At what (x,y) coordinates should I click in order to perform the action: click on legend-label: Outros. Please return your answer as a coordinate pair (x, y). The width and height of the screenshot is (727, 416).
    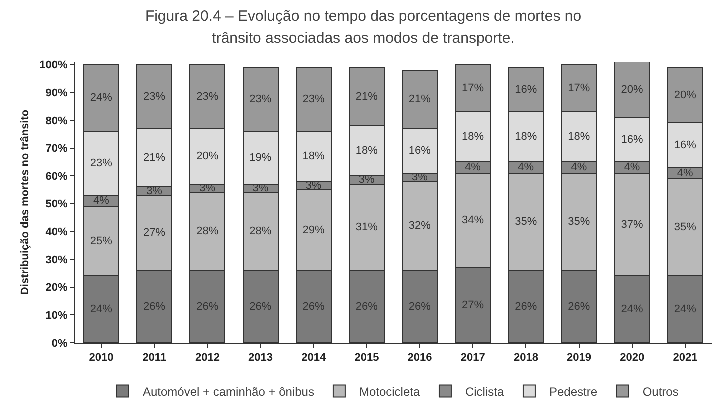
    Looking at the image, I should click on (660, 391).